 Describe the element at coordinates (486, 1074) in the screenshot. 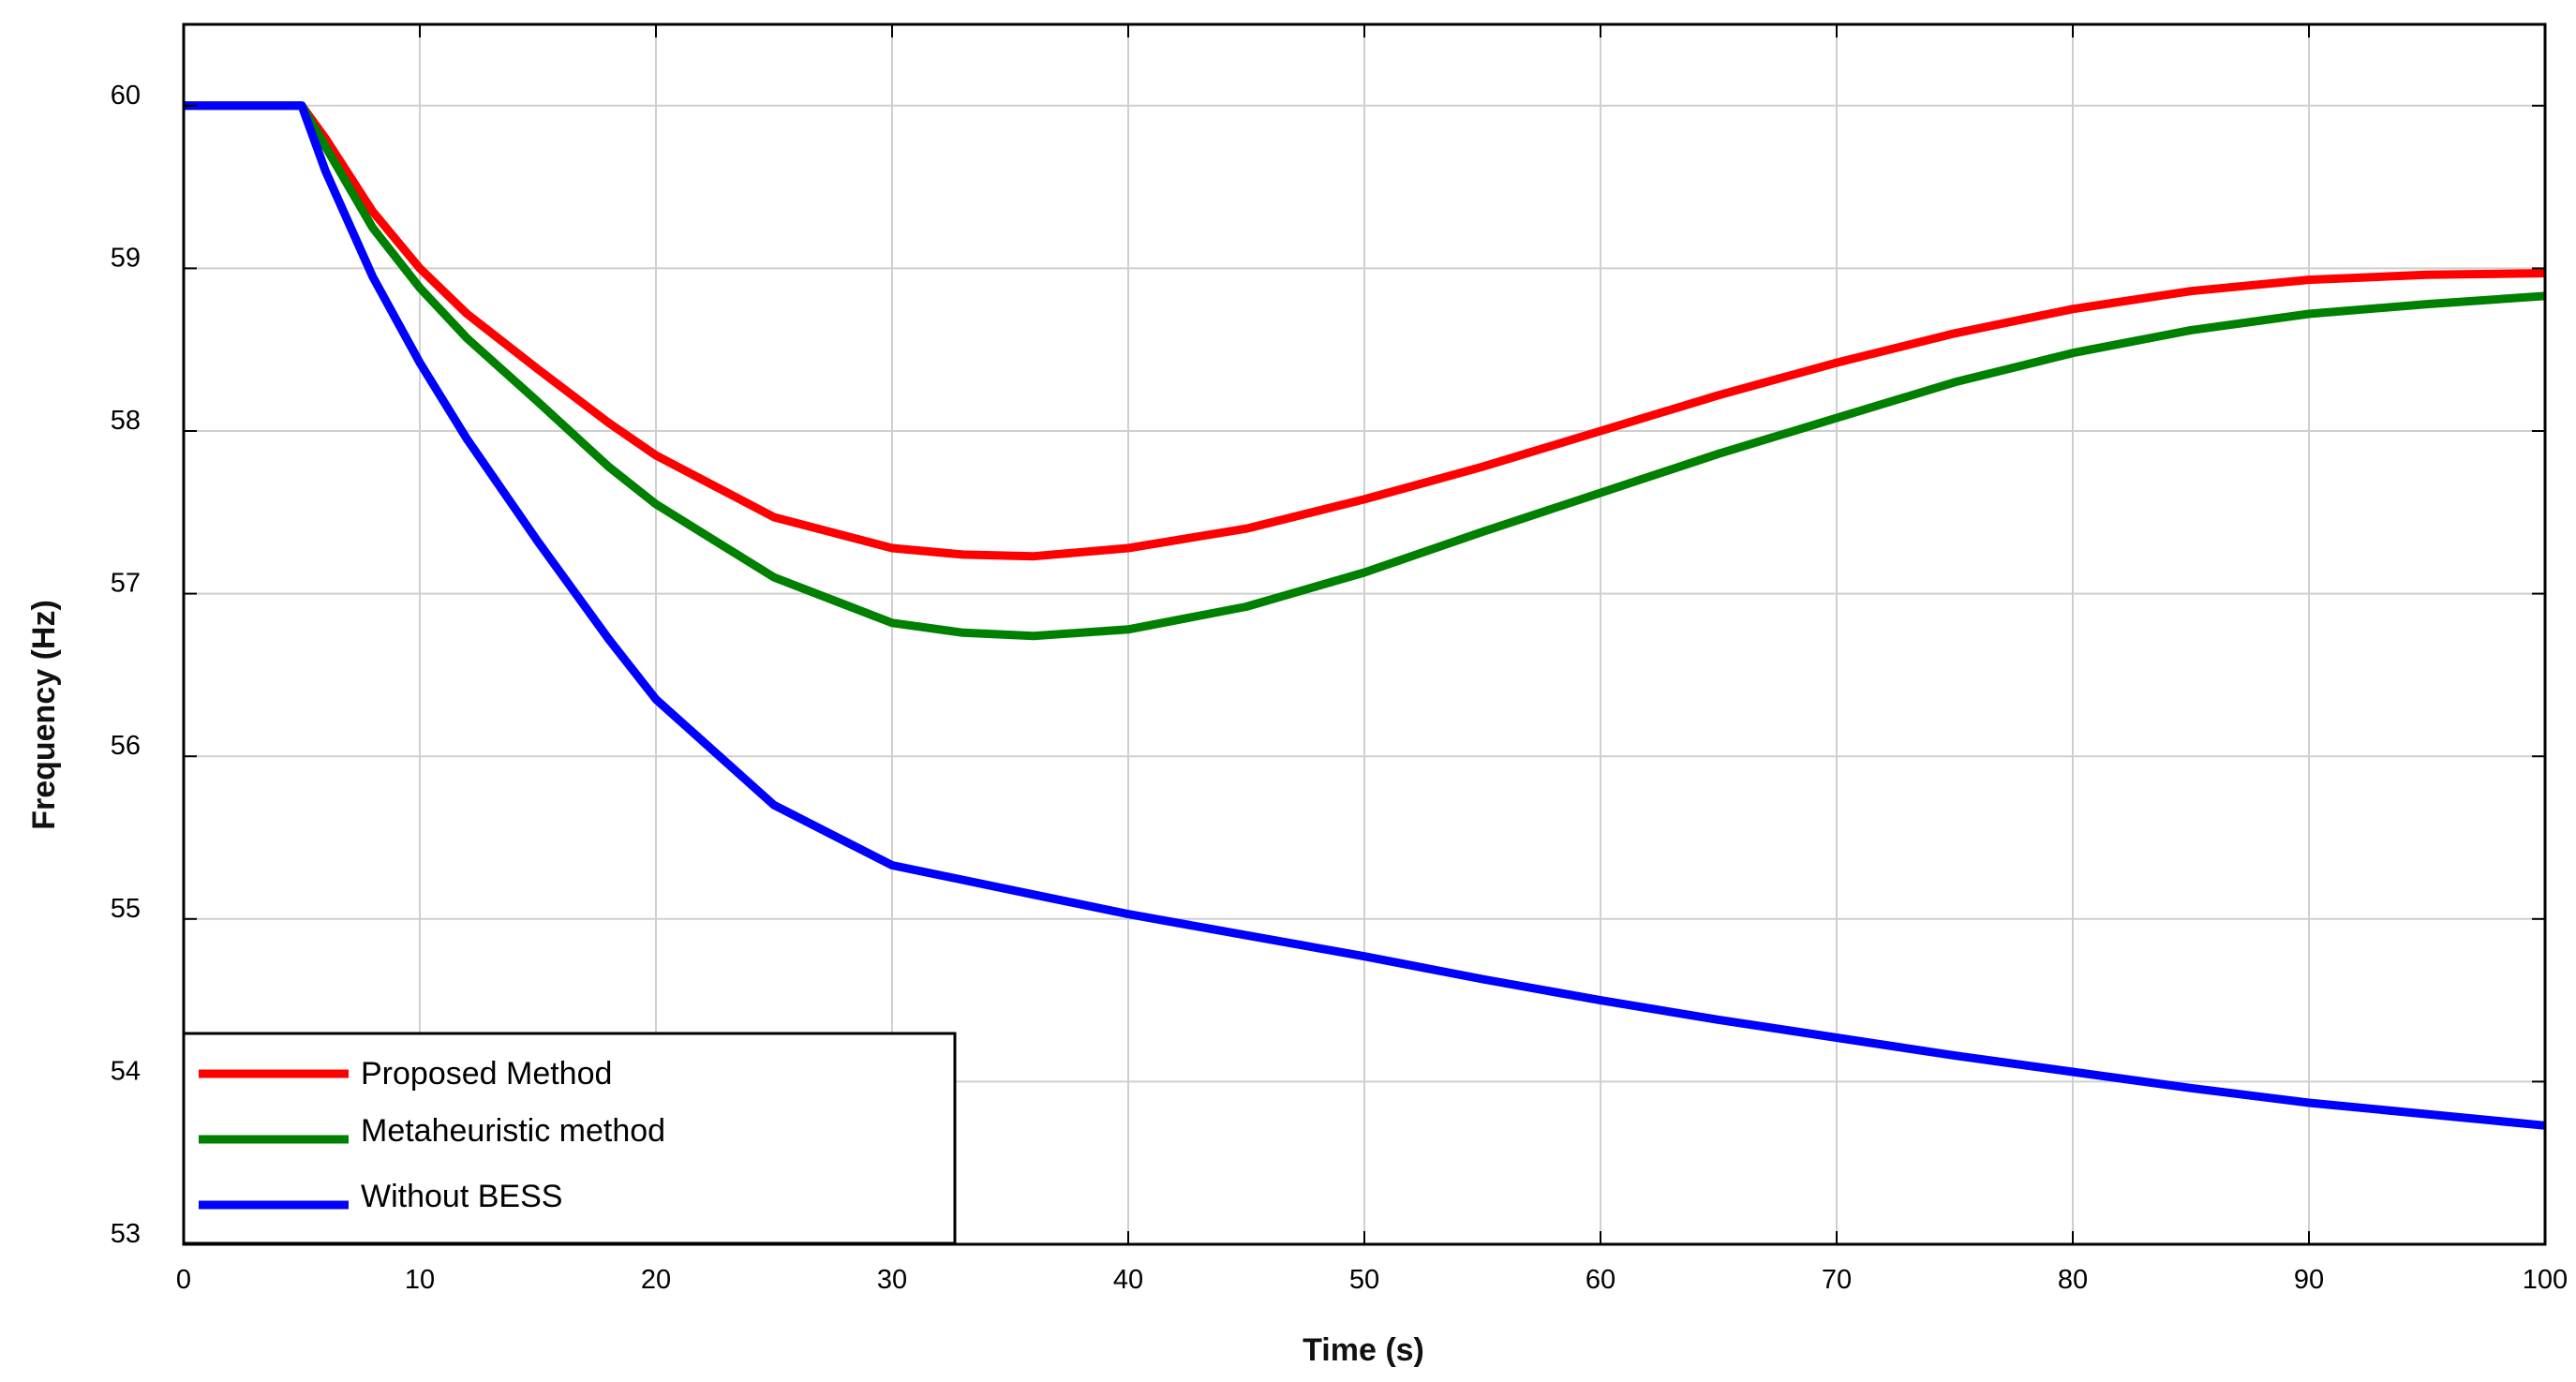

I see `legend-label-proposed: Proposed Method` at that location.